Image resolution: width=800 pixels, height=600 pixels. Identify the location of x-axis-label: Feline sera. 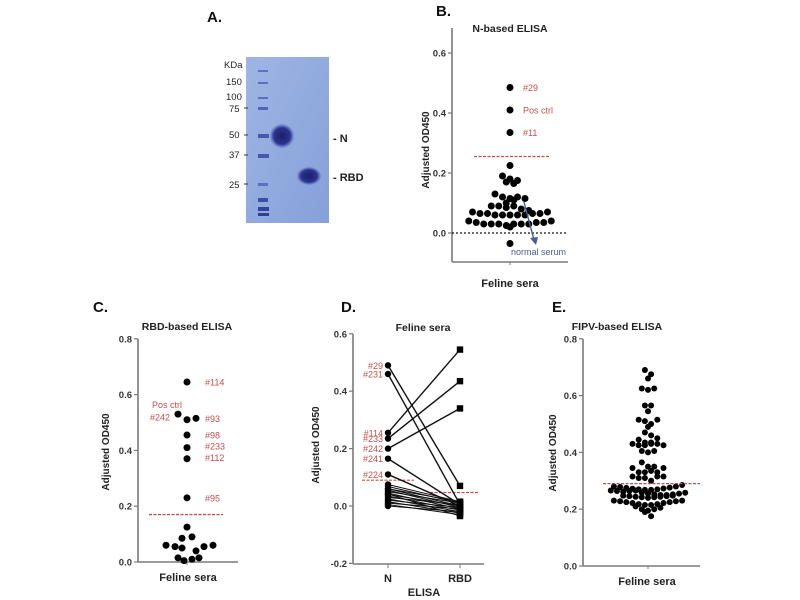
(647, 582).